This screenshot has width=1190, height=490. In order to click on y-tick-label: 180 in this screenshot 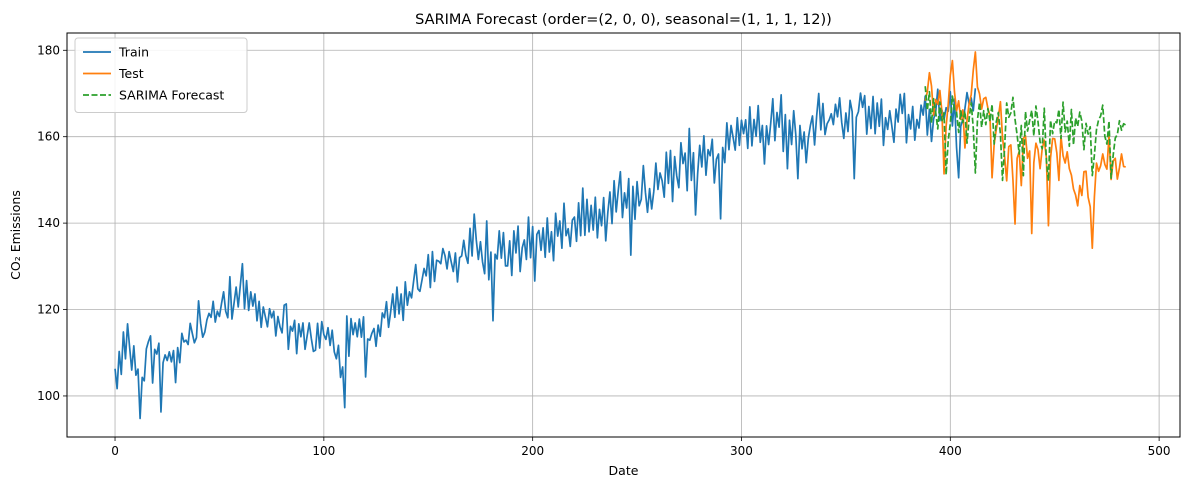, I will do `click(48, 50)`.